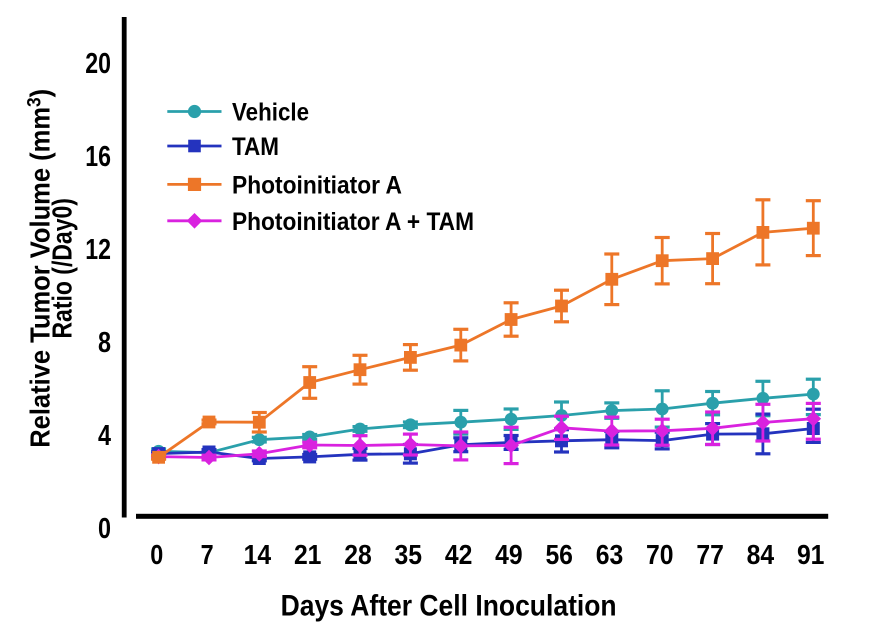 This screenshot has width=876, height=642. What do you see at coordinates (409, 554) in the screenshot?
I see `svg-text: 35` at bounding box center [409, 554].